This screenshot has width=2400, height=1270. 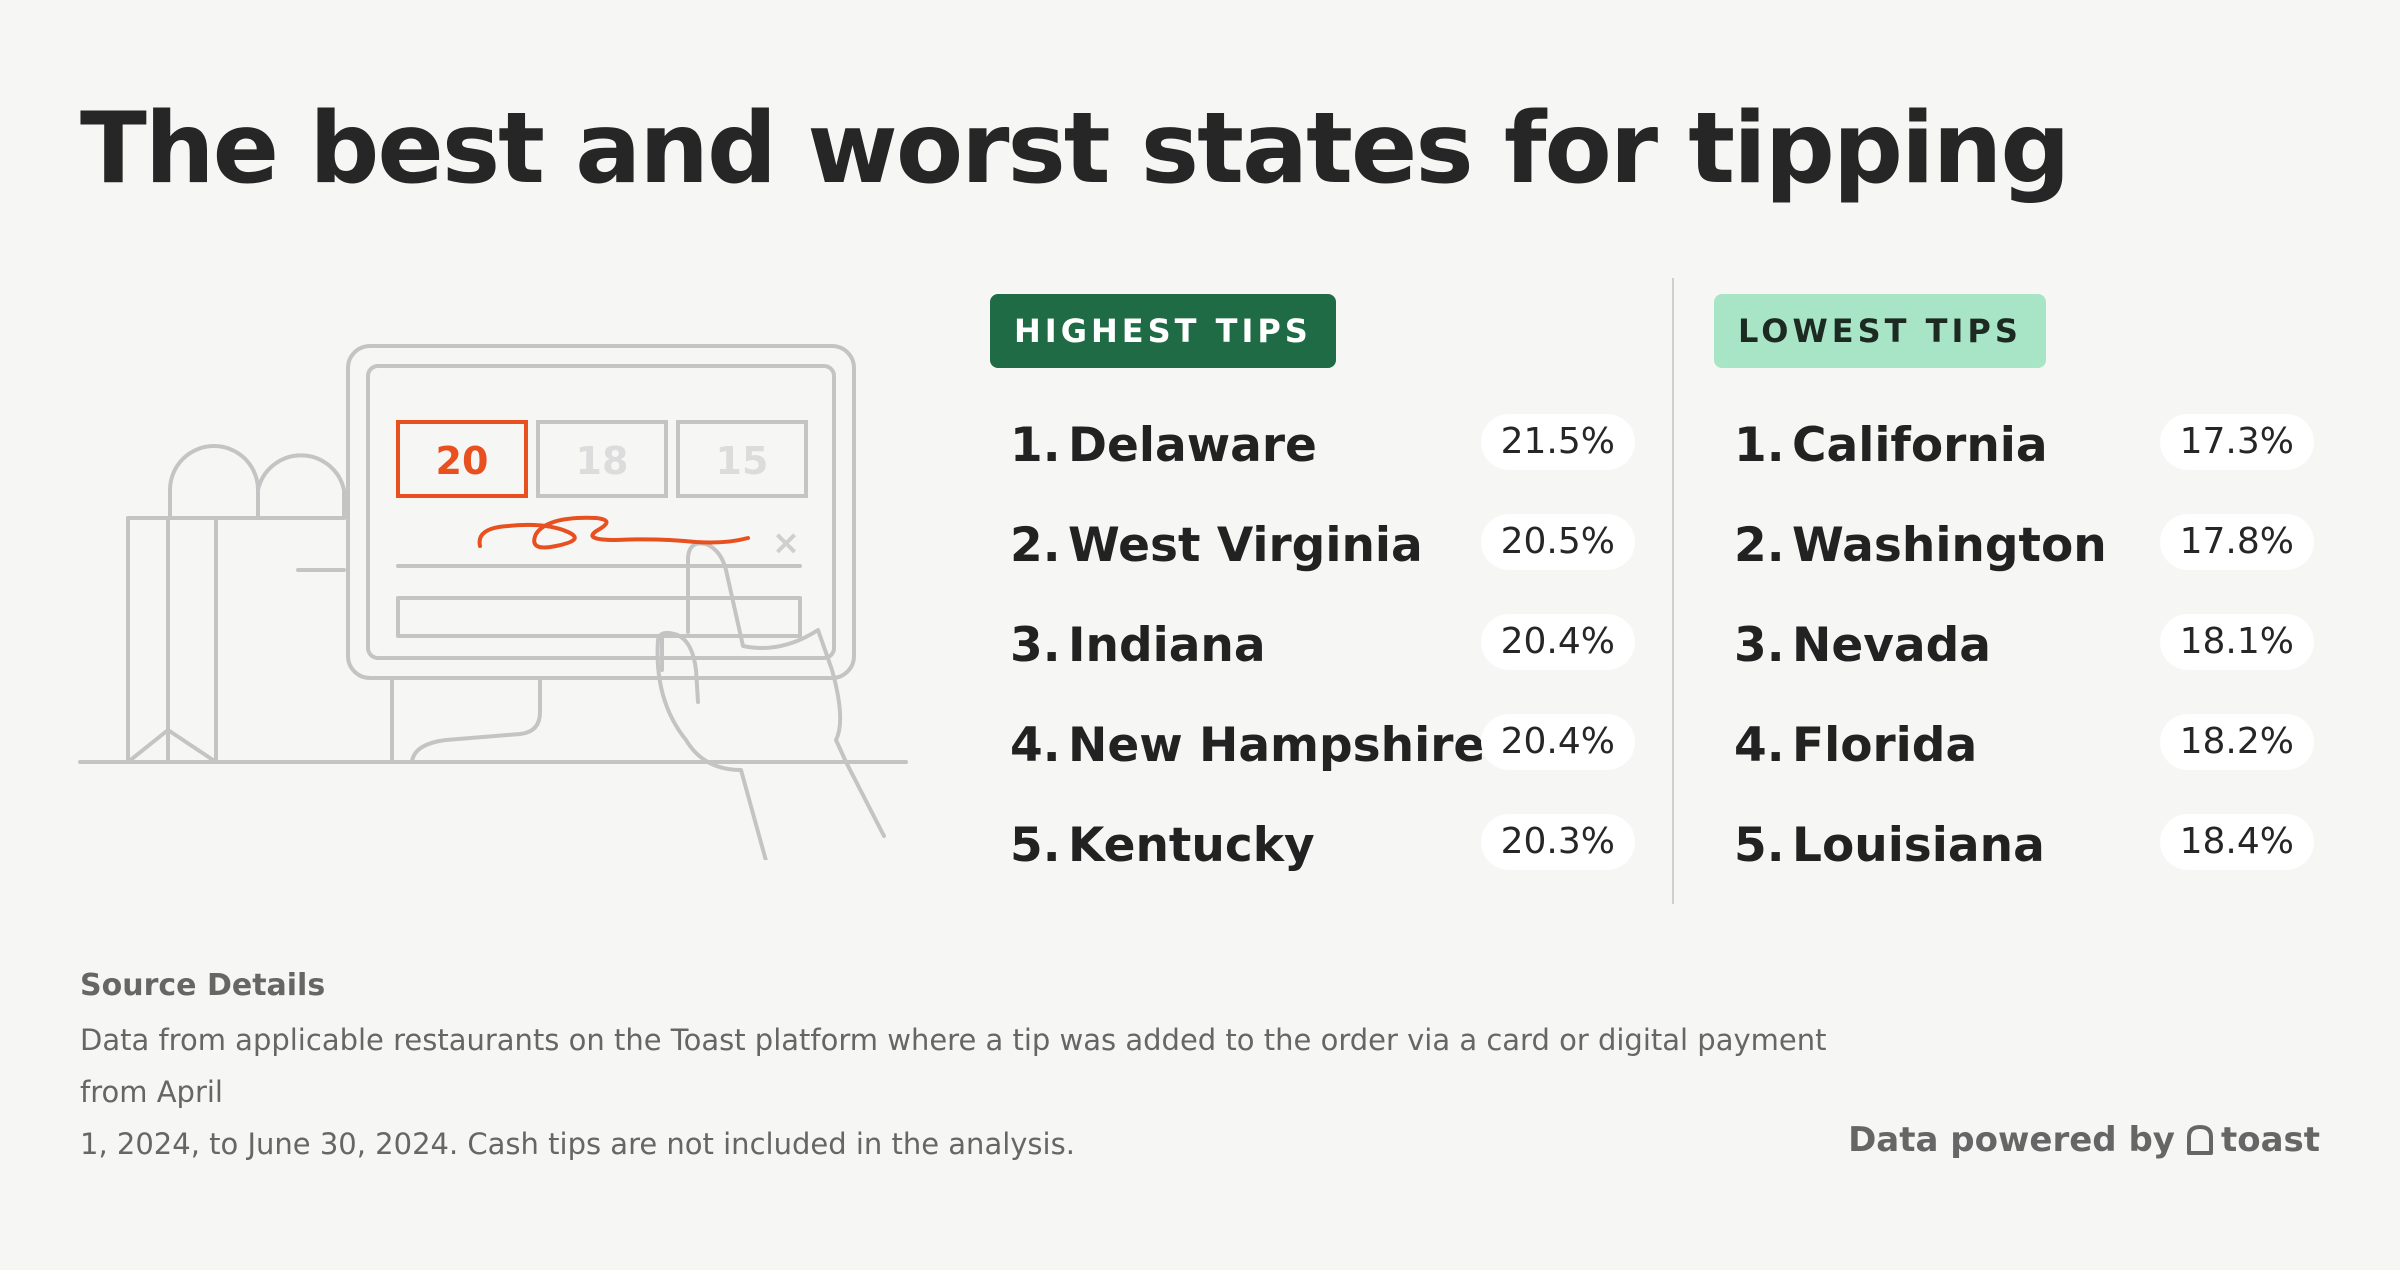 What do you see at coordinates (1557, 842) in the screenshot?
I see `tip-percent: 20.3%` at bounding box center [1557, 842].